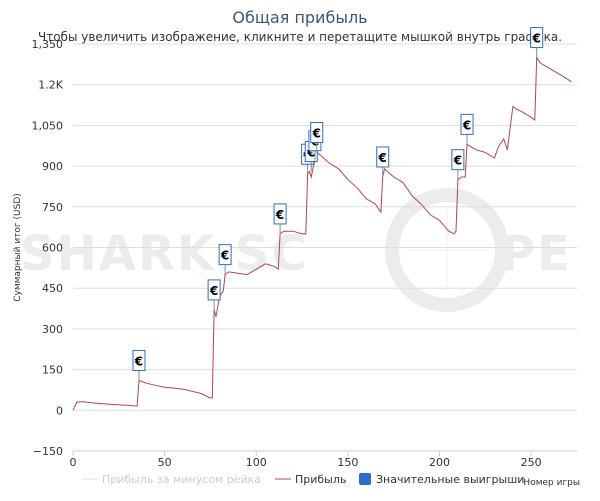 This screenshot has width=600, height=501. What do you see at coordinates (50, 85) in the screenshot?
I see `y-tick-label: 1.2K` at bounding box center [50, 85].